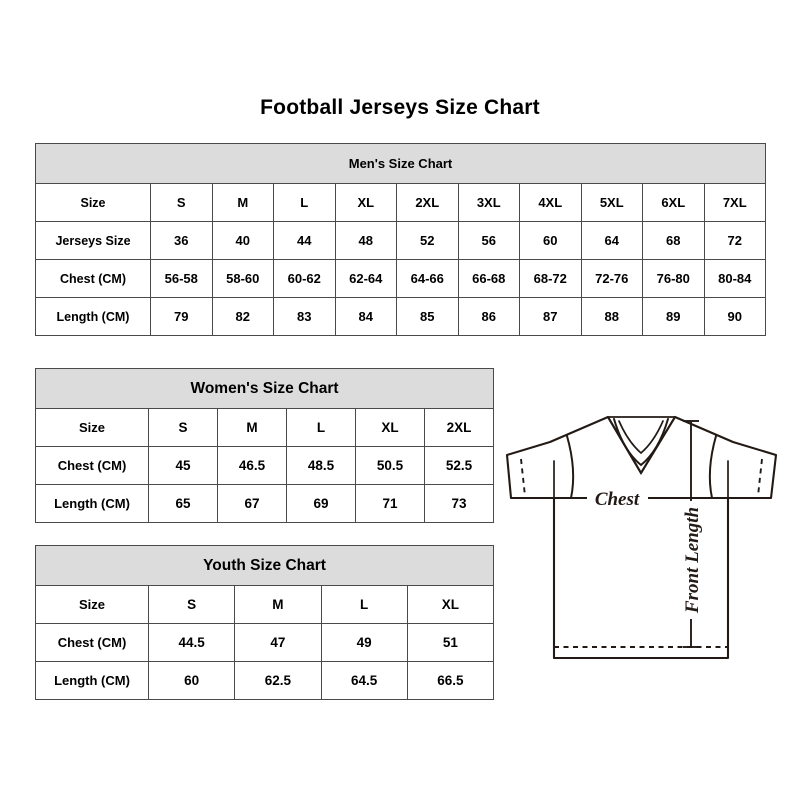  What do you see at coordinates (611, 202) in the screenshot?
I see `column-header: 5XL` at bounding box center [611, 202].